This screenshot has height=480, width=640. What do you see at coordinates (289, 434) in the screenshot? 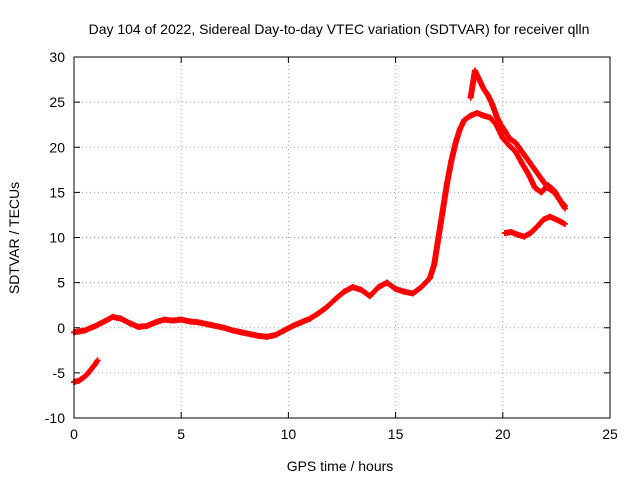
I see `x-tick-label: 10` at bounding box center [289, 434].